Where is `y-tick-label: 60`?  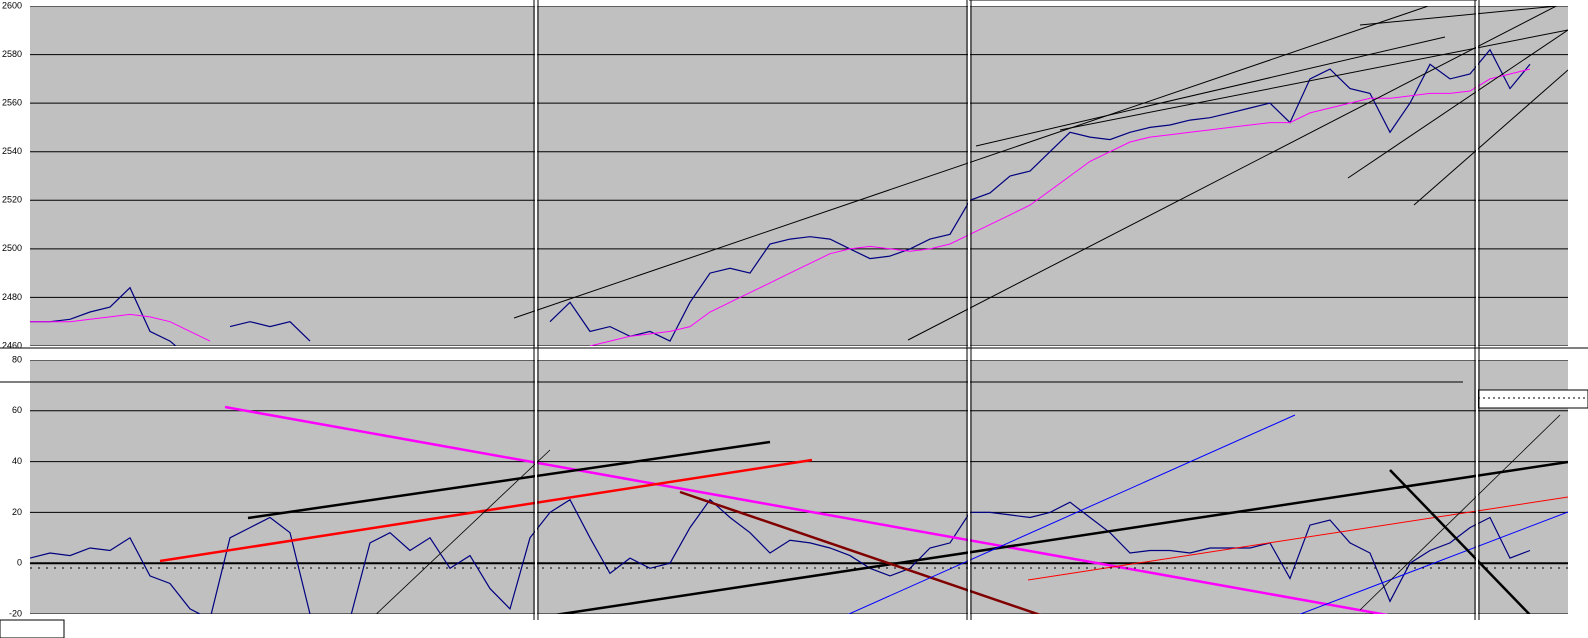 y-tick-label: 60 is located at coordinates (17, 410).